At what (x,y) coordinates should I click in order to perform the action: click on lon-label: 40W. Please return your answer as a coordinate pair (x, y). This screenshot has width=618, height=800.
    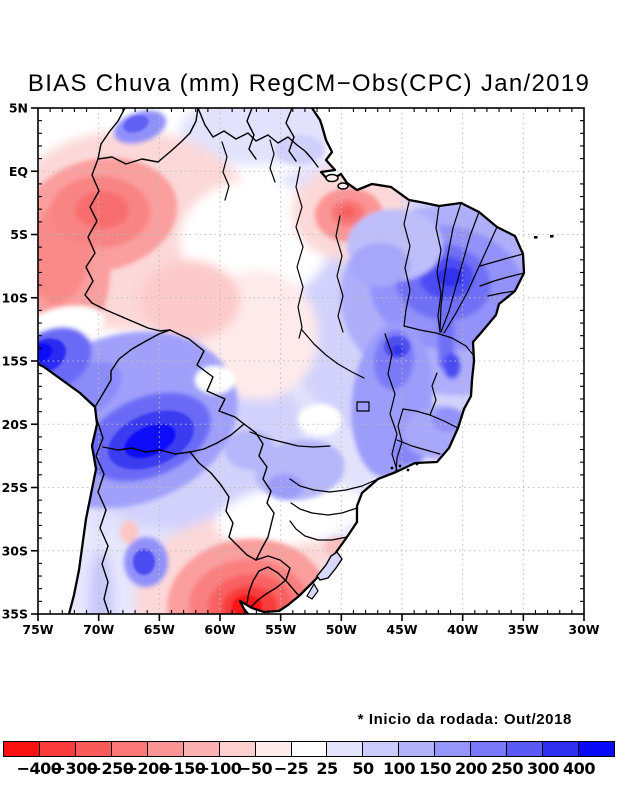
    Looking at the image, I should click on (462, 629).